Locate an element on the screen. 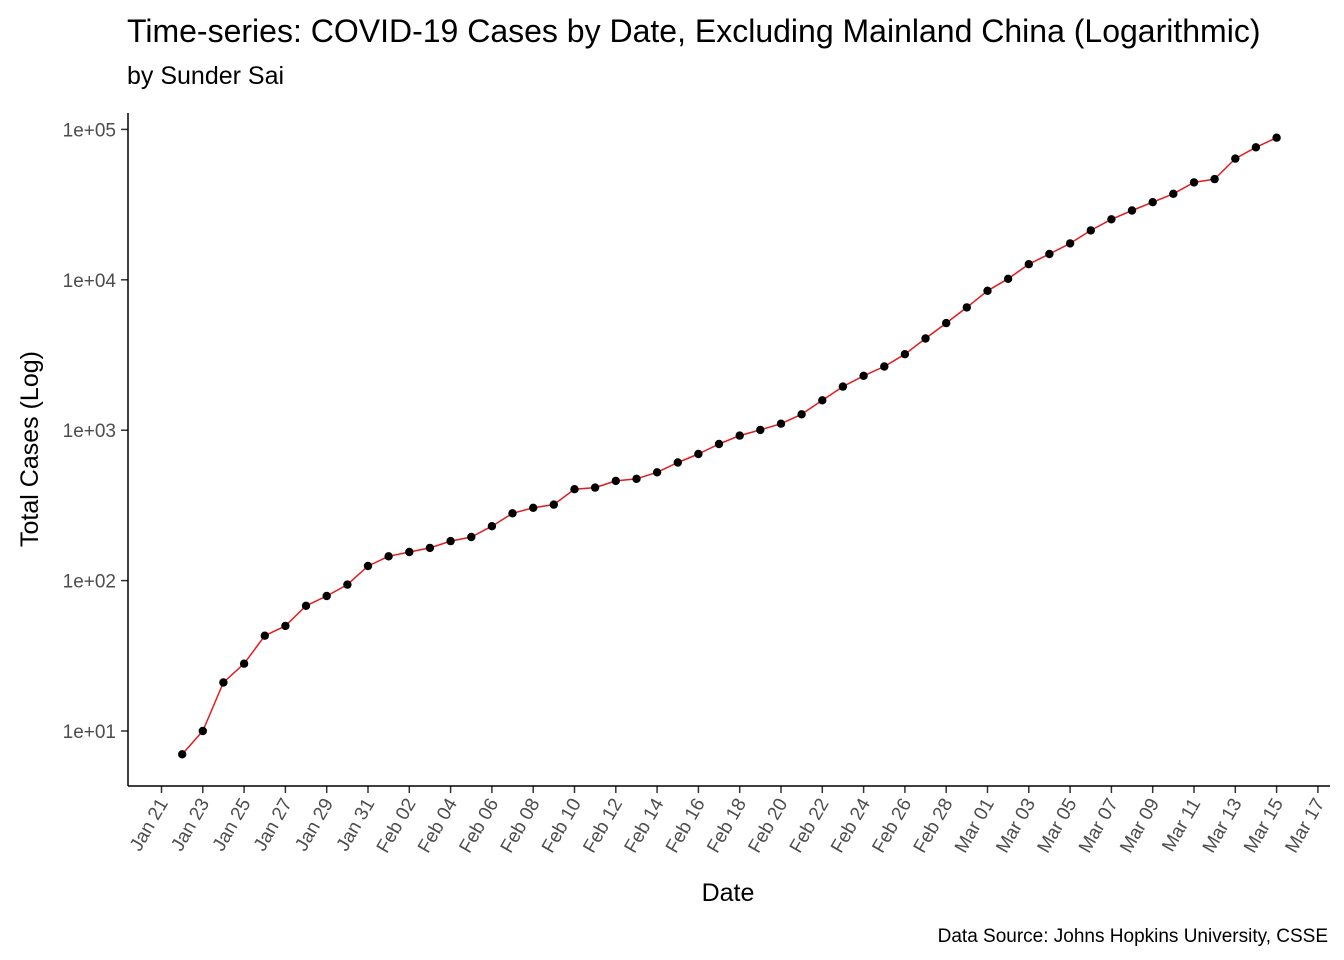  x-tick-label: Mar 15 is located at coordinates (1264, 826).